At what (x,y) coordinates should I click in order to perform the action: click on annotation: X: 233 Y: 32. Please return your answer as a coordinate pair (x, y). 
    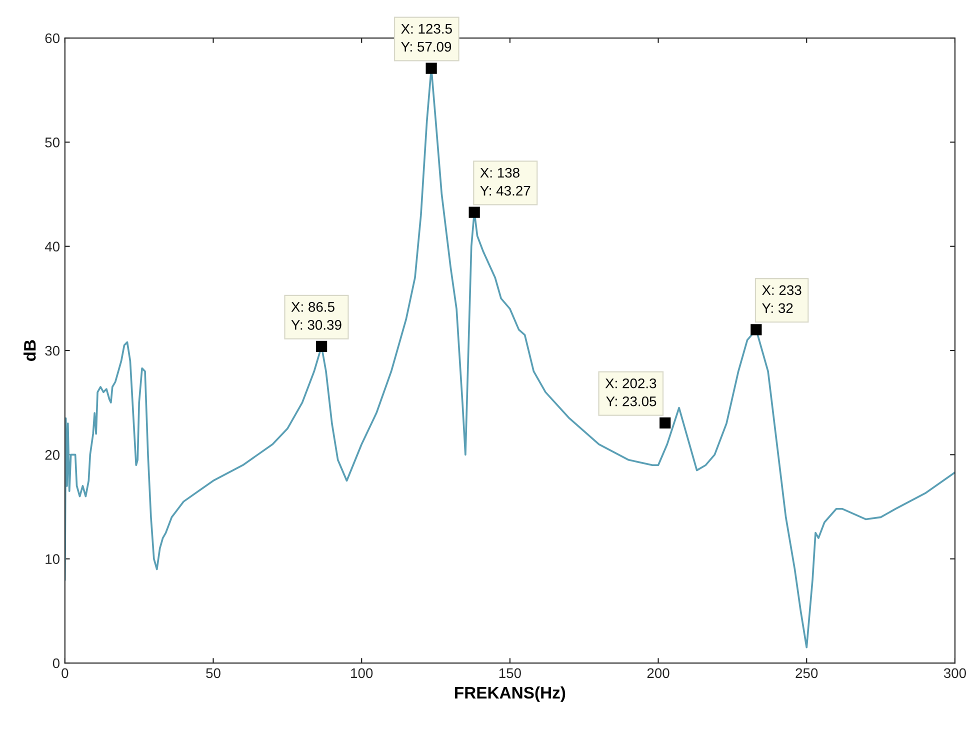
    Looking at the image, I should click on (782, 299).